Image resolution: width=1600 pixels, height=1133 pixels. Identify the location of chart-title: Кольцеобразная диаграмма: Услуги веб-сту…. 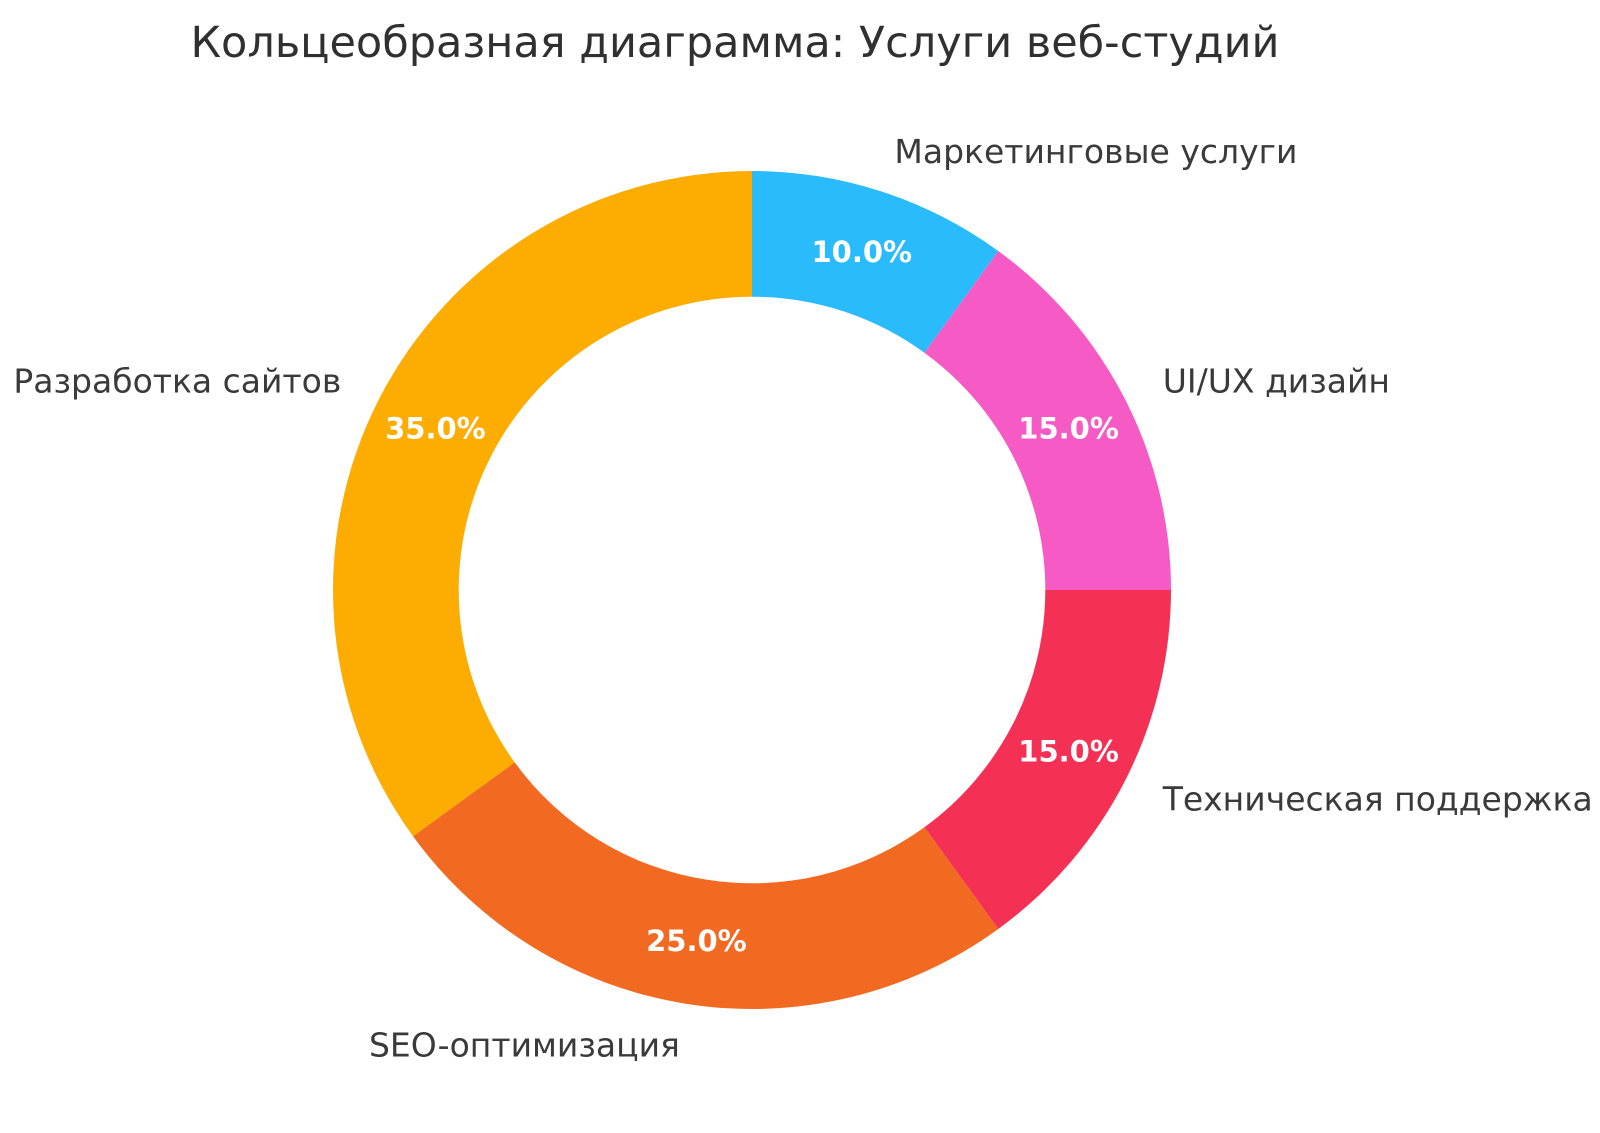
(735, 43).